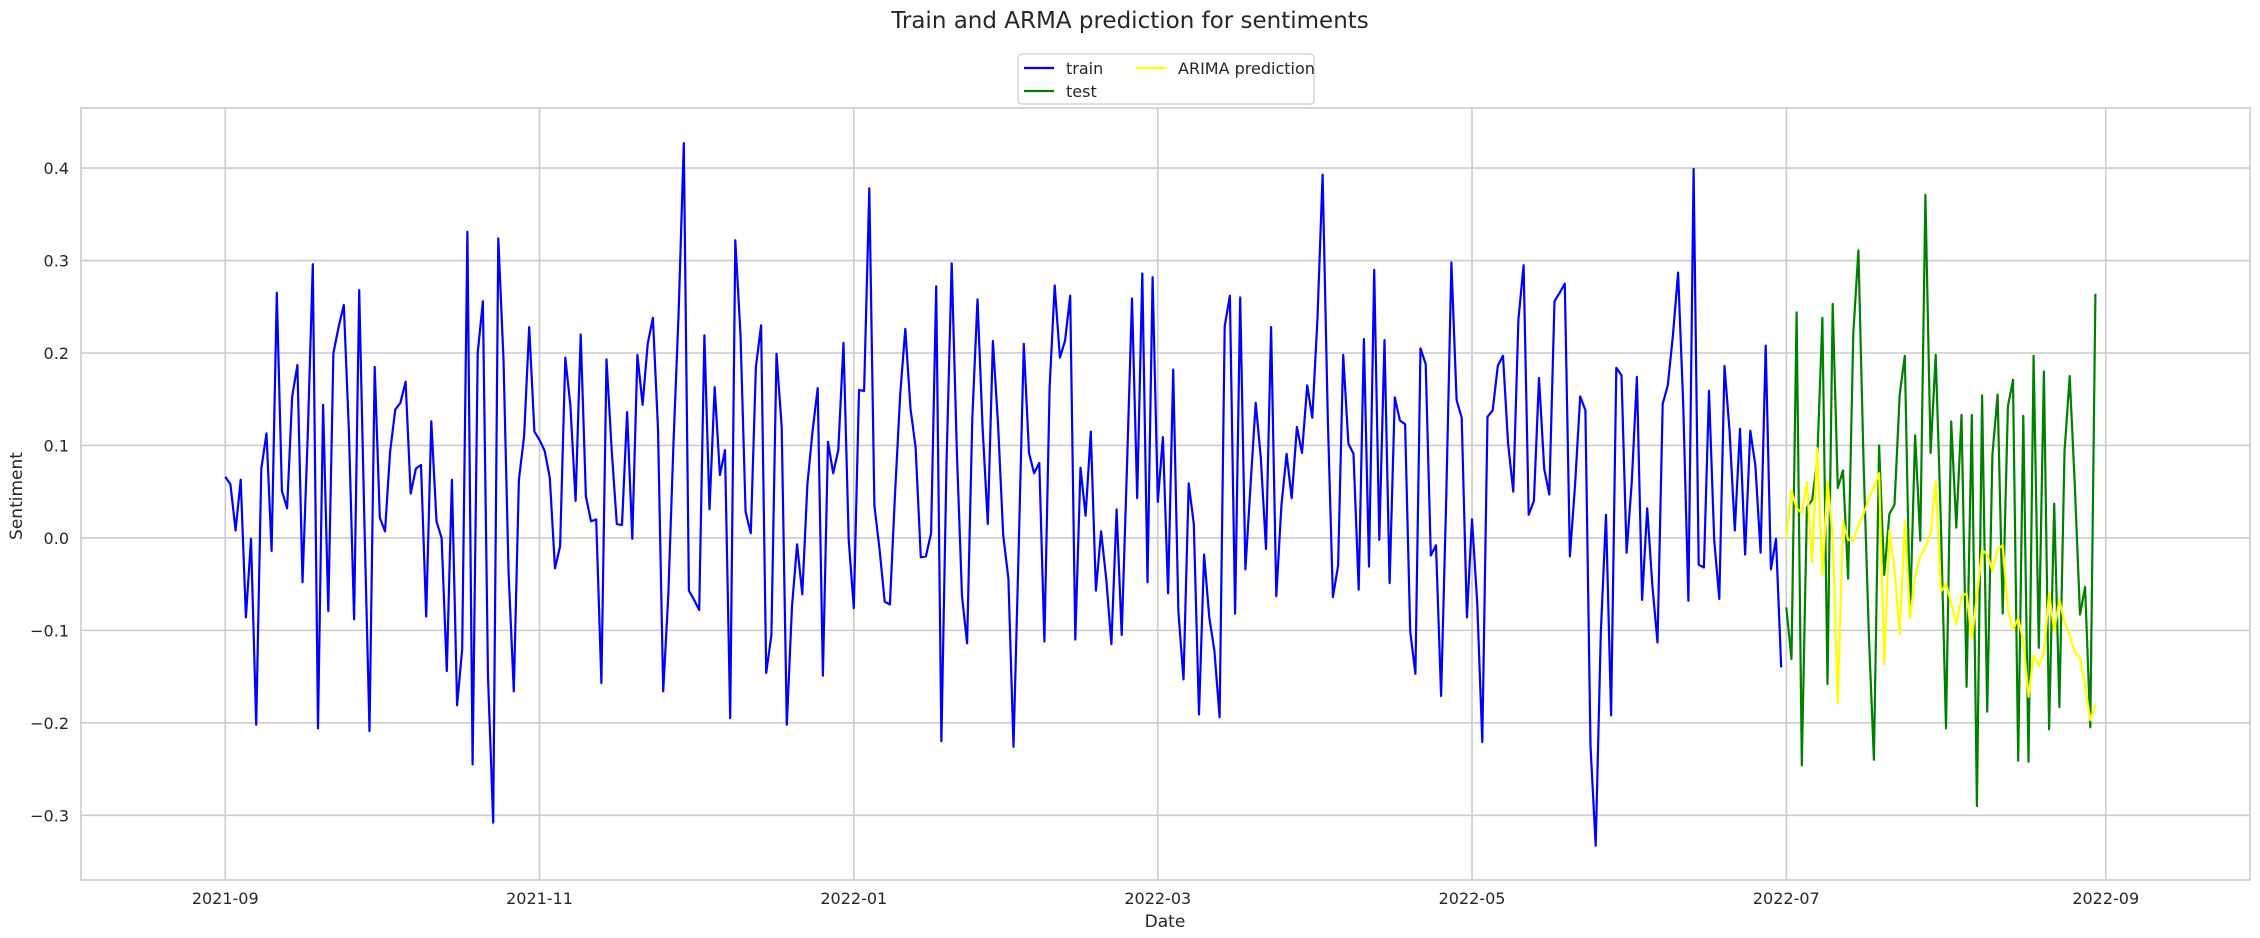  I want to click on y-tick-labels: −0.3 −0.2 −0.1 0.0 0.1 0.2 0.3 0.4, so click(49, 492).